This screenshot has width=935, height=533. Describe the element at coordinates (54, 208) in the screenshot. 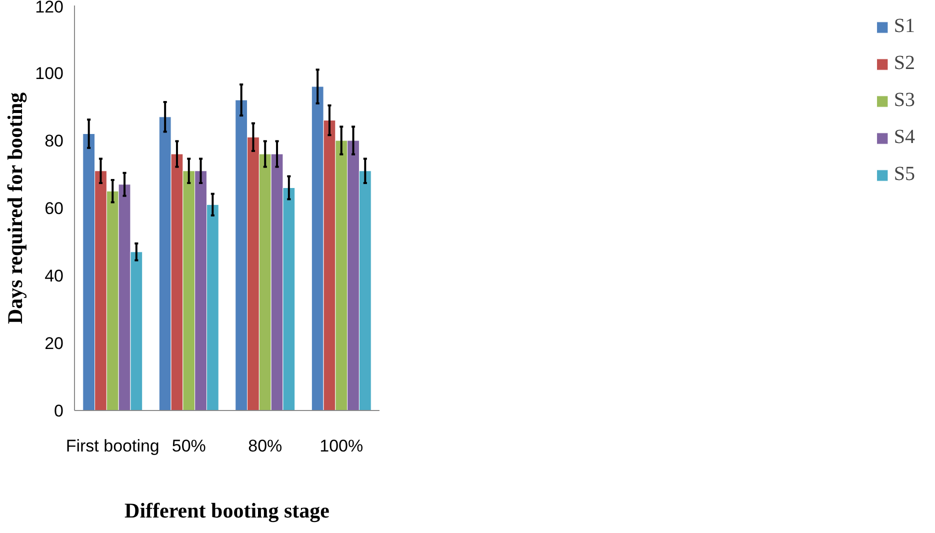

I see `y-tick-label: 60` at that location.